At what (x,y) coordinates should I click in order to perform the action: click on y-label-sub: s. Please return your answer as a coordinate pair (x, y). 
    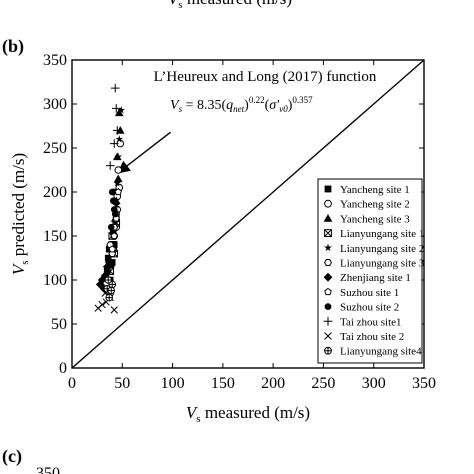
    Looking at the image, I should click on (25, 262).